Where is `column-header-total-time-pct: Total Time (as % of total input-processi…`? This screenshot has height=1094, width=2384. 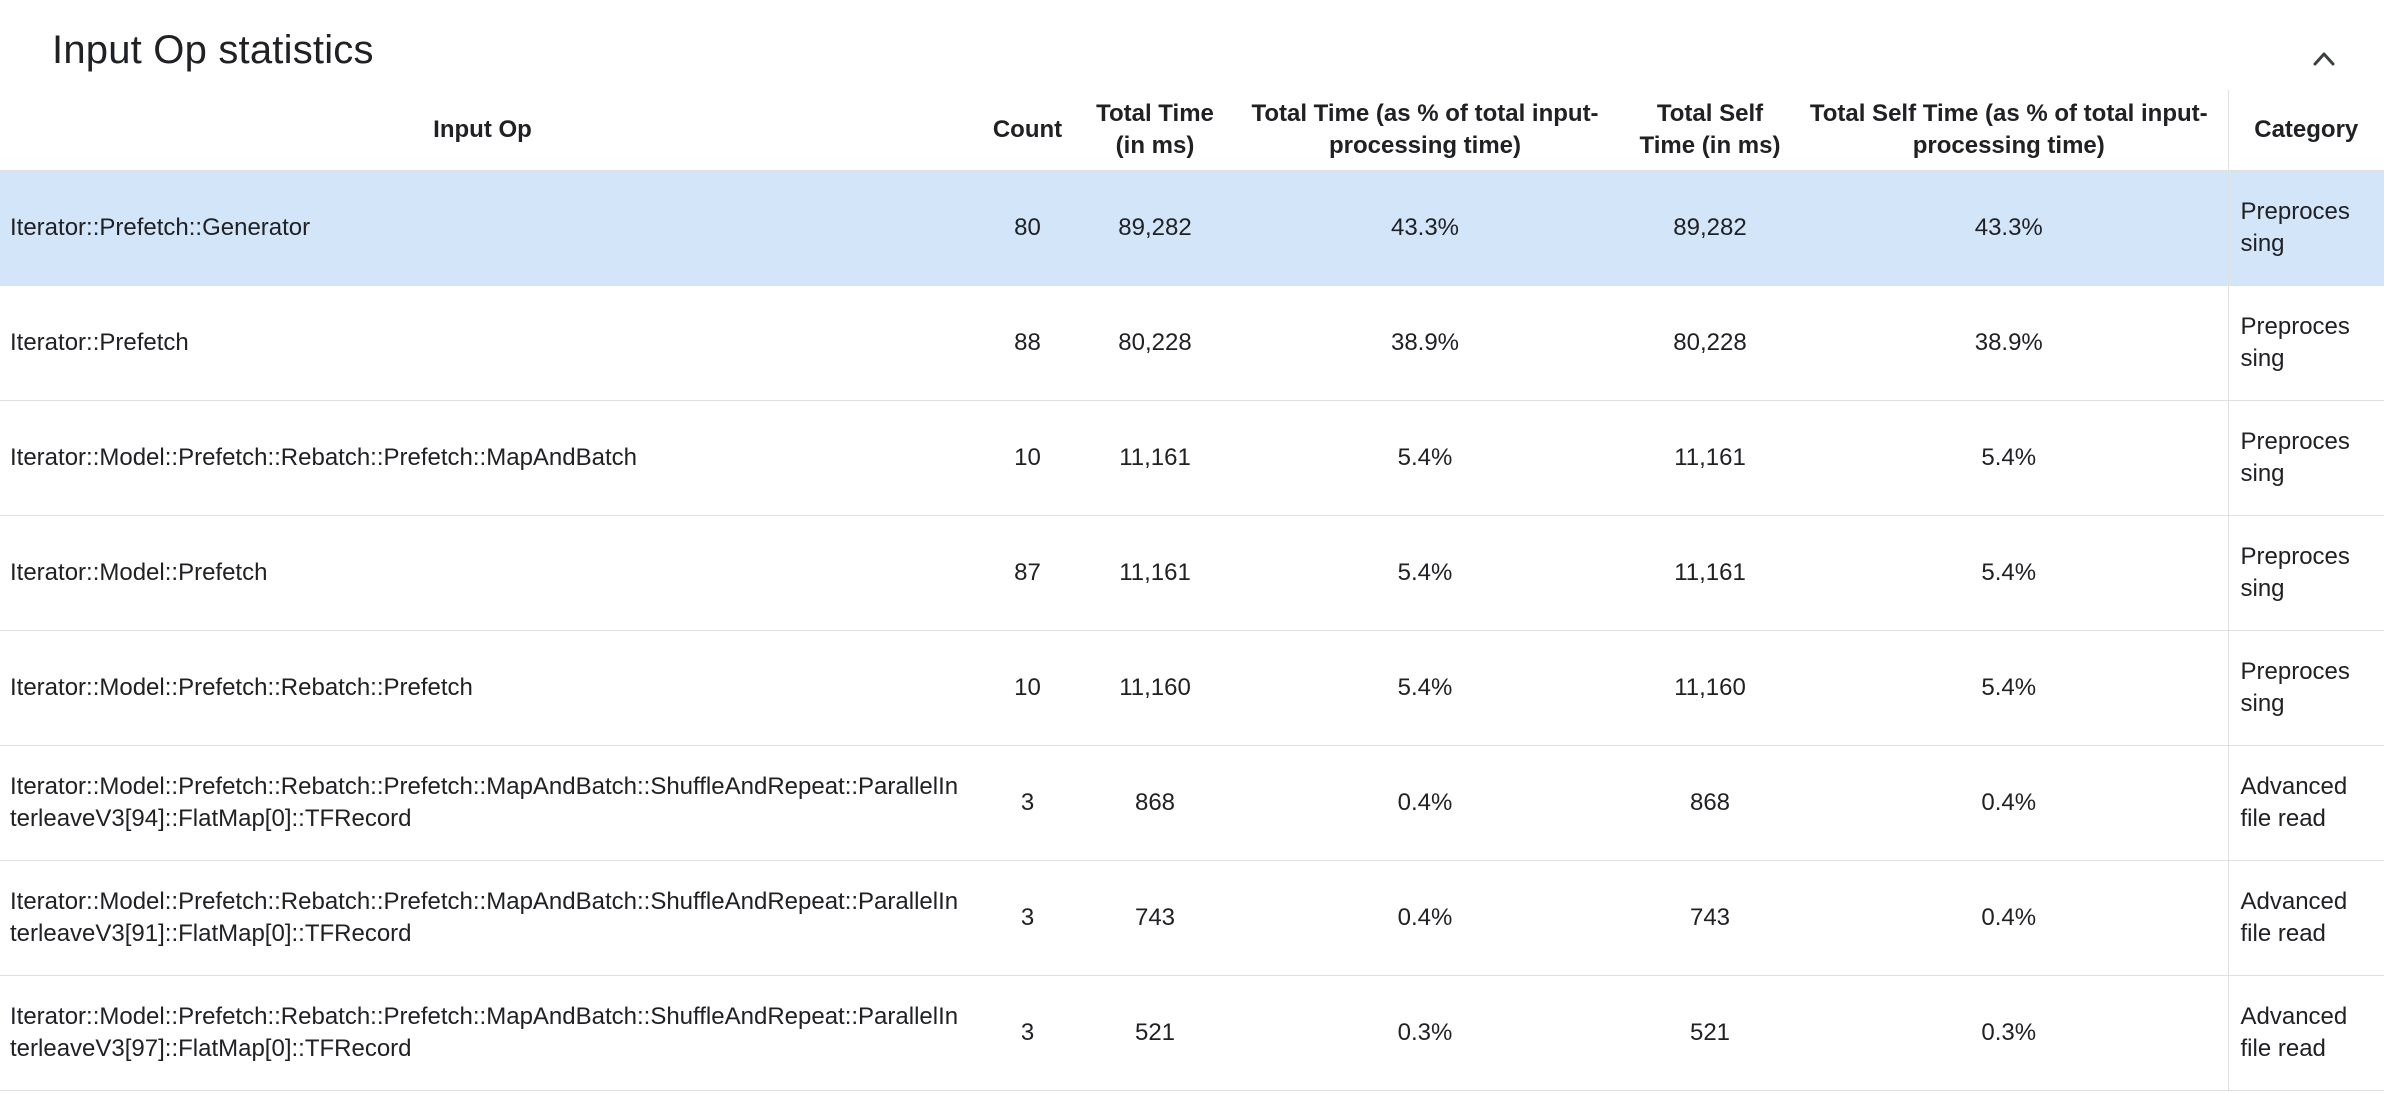 column-header-total-time-pct: Total Time (as % of total input-processi… is located at coordinates (1425, 130).